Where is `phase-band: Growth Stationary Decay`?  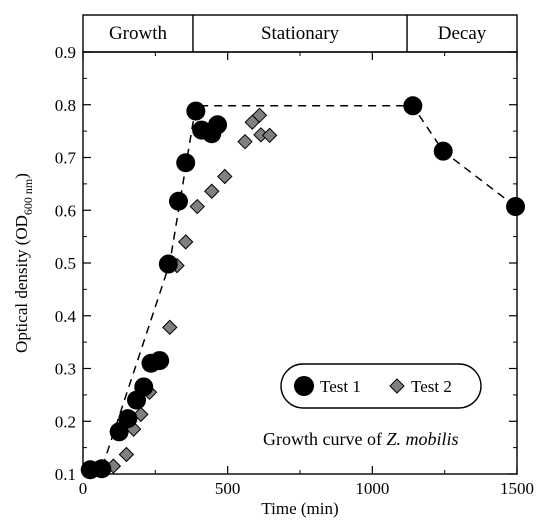 phase-band: Growth Stationary Decay is located at coordinates (300, 33).